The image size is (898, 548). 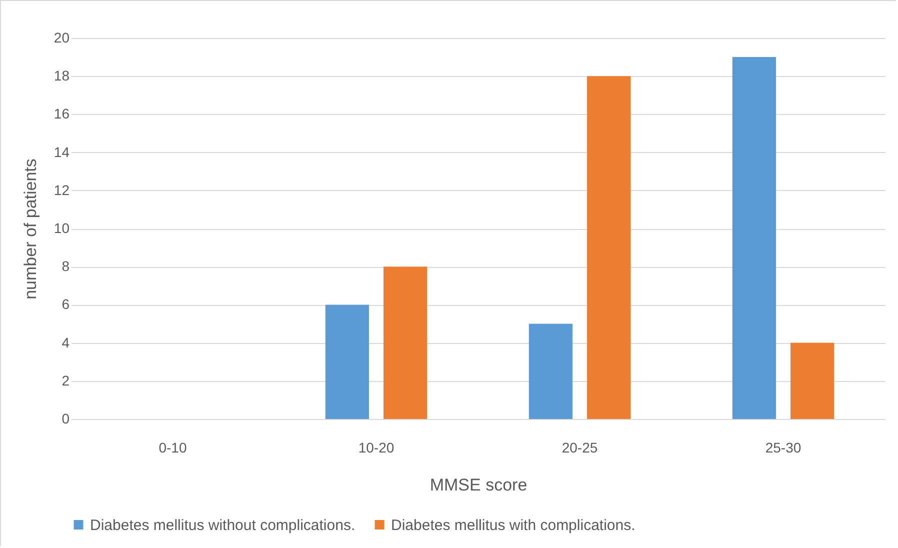 What do you see at coordinates (62, 228) in the screenshot?
I see `y-tick-label: 10` at bounding box center [62, 228].